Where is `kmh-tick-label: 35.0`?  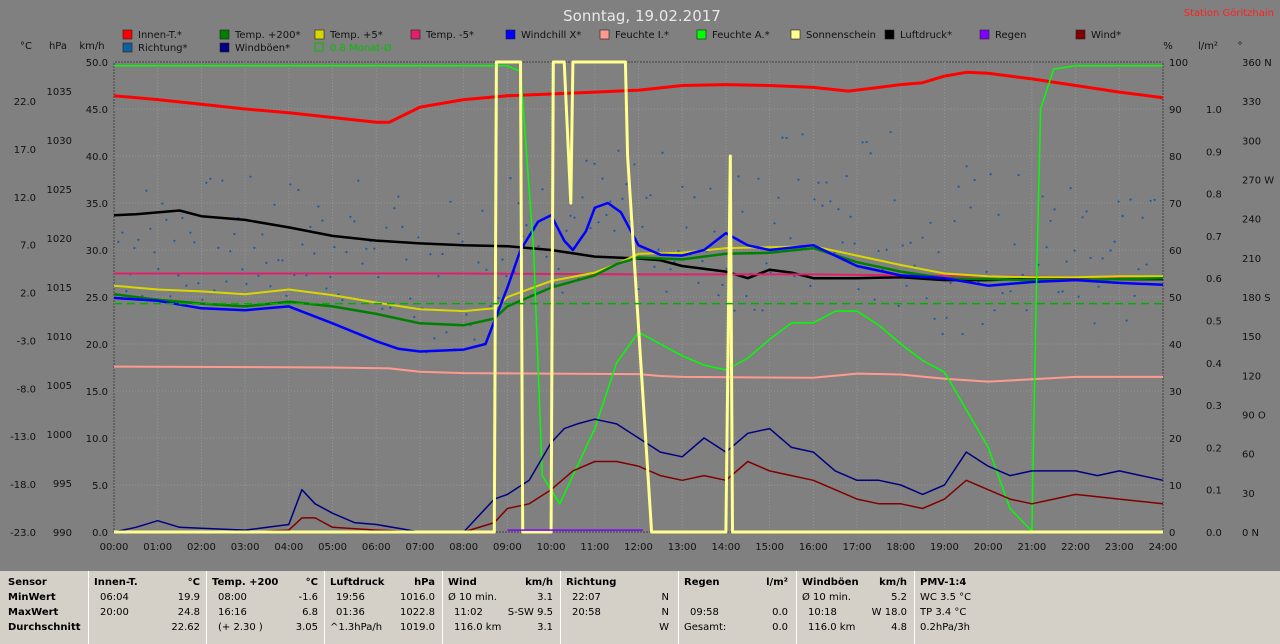
kmh-tick-label: 35.0 is located at coordinates (97, 204).